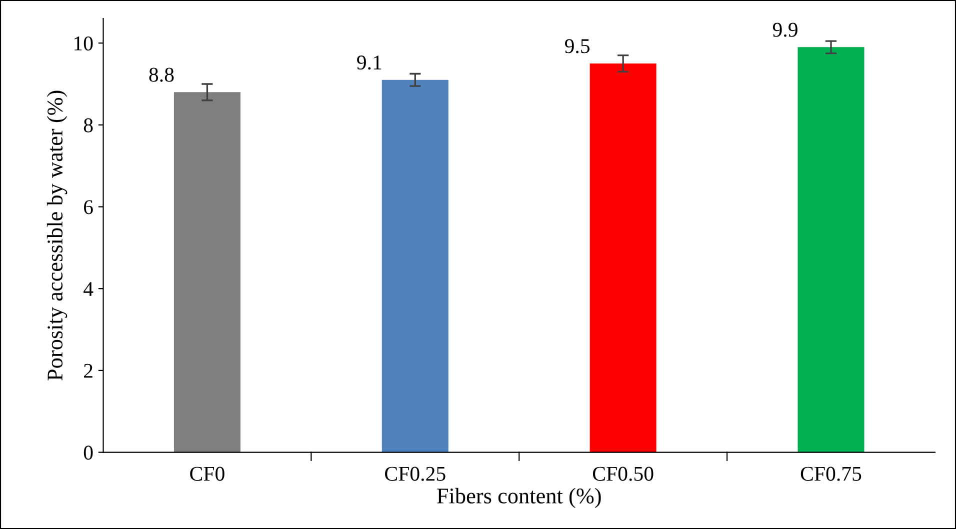 The height and width of the screenshot is (529, 956). I want to click on data-label: 9.5, so click(577, 46).